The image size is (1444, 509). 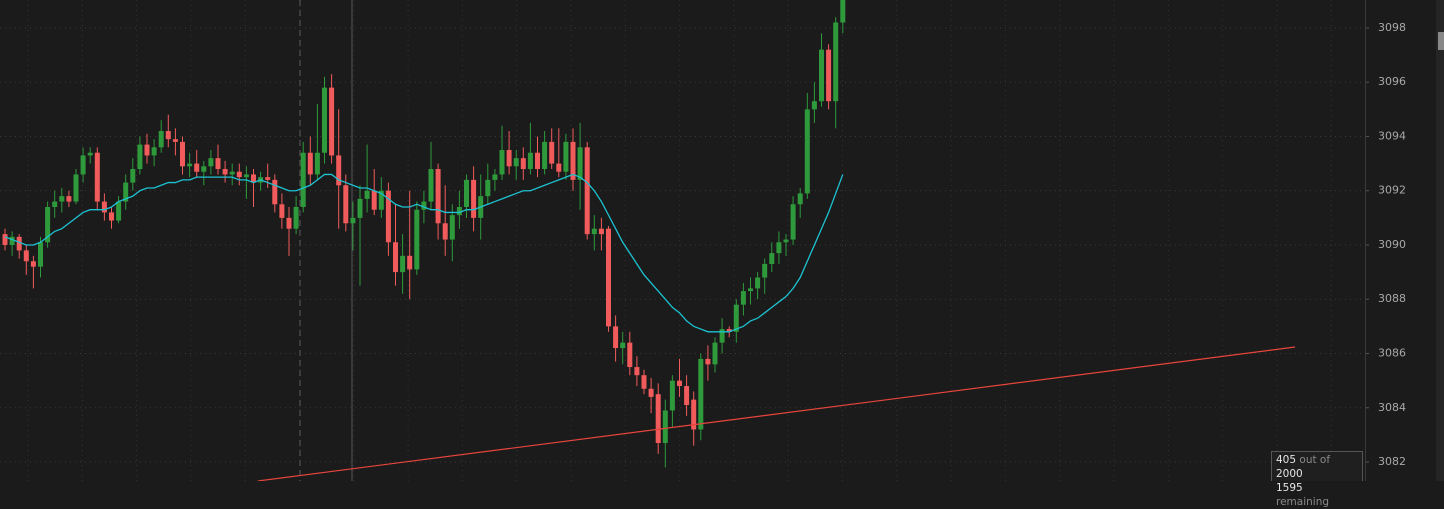 I want to click on total: 2000, so click(x=1289, y=474).